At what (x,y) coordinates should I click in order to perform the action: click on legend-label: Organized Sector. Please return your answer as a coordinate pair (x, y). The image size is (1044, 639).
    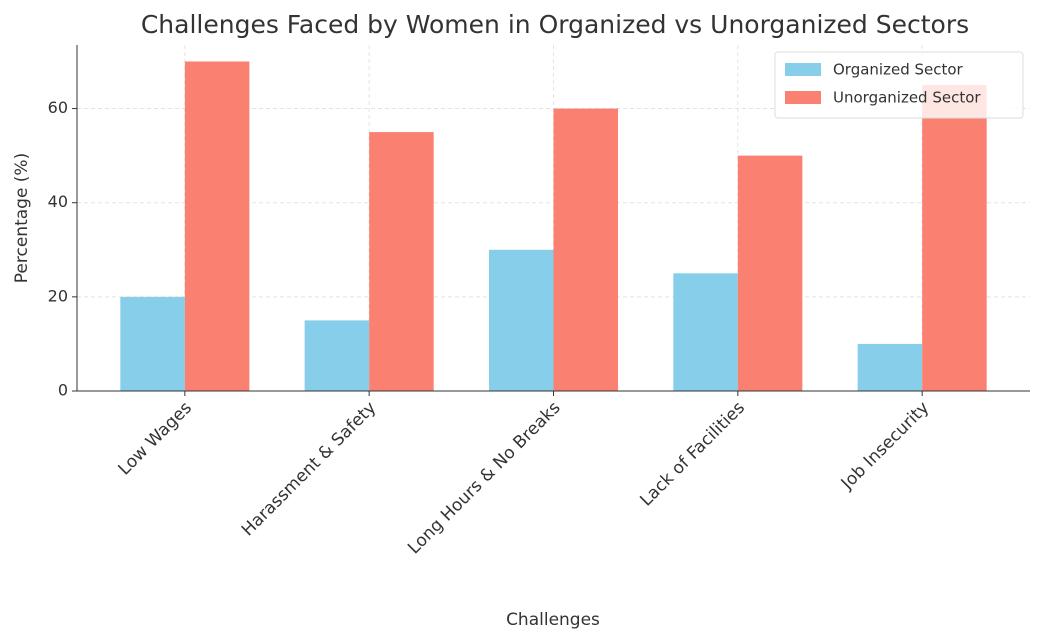
    Looking at the image, I should click on (898, 70).